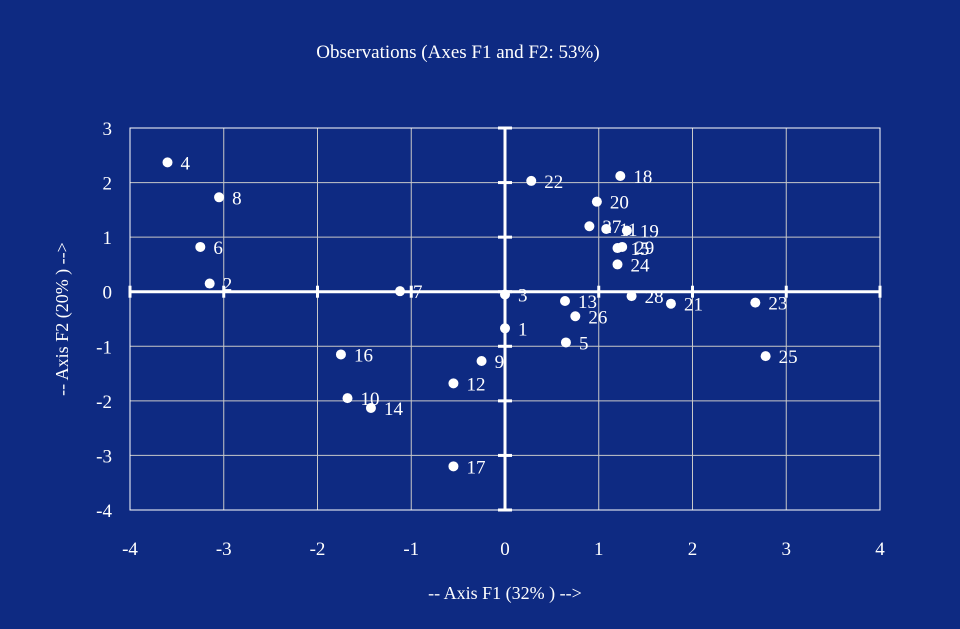 Image resolution: width=960 pixels, height=629 pixels. I want to click on data-point-label: 21, so click(693, 305).